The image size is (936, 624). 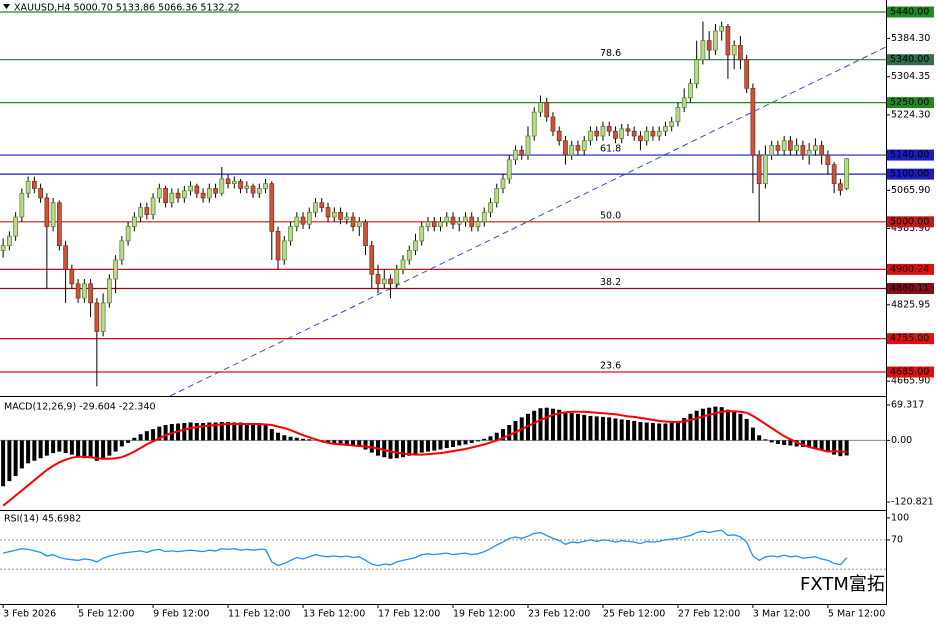 I want to click on x-tick-label: 17 Feb 12:00, so click(x=409, y=614).